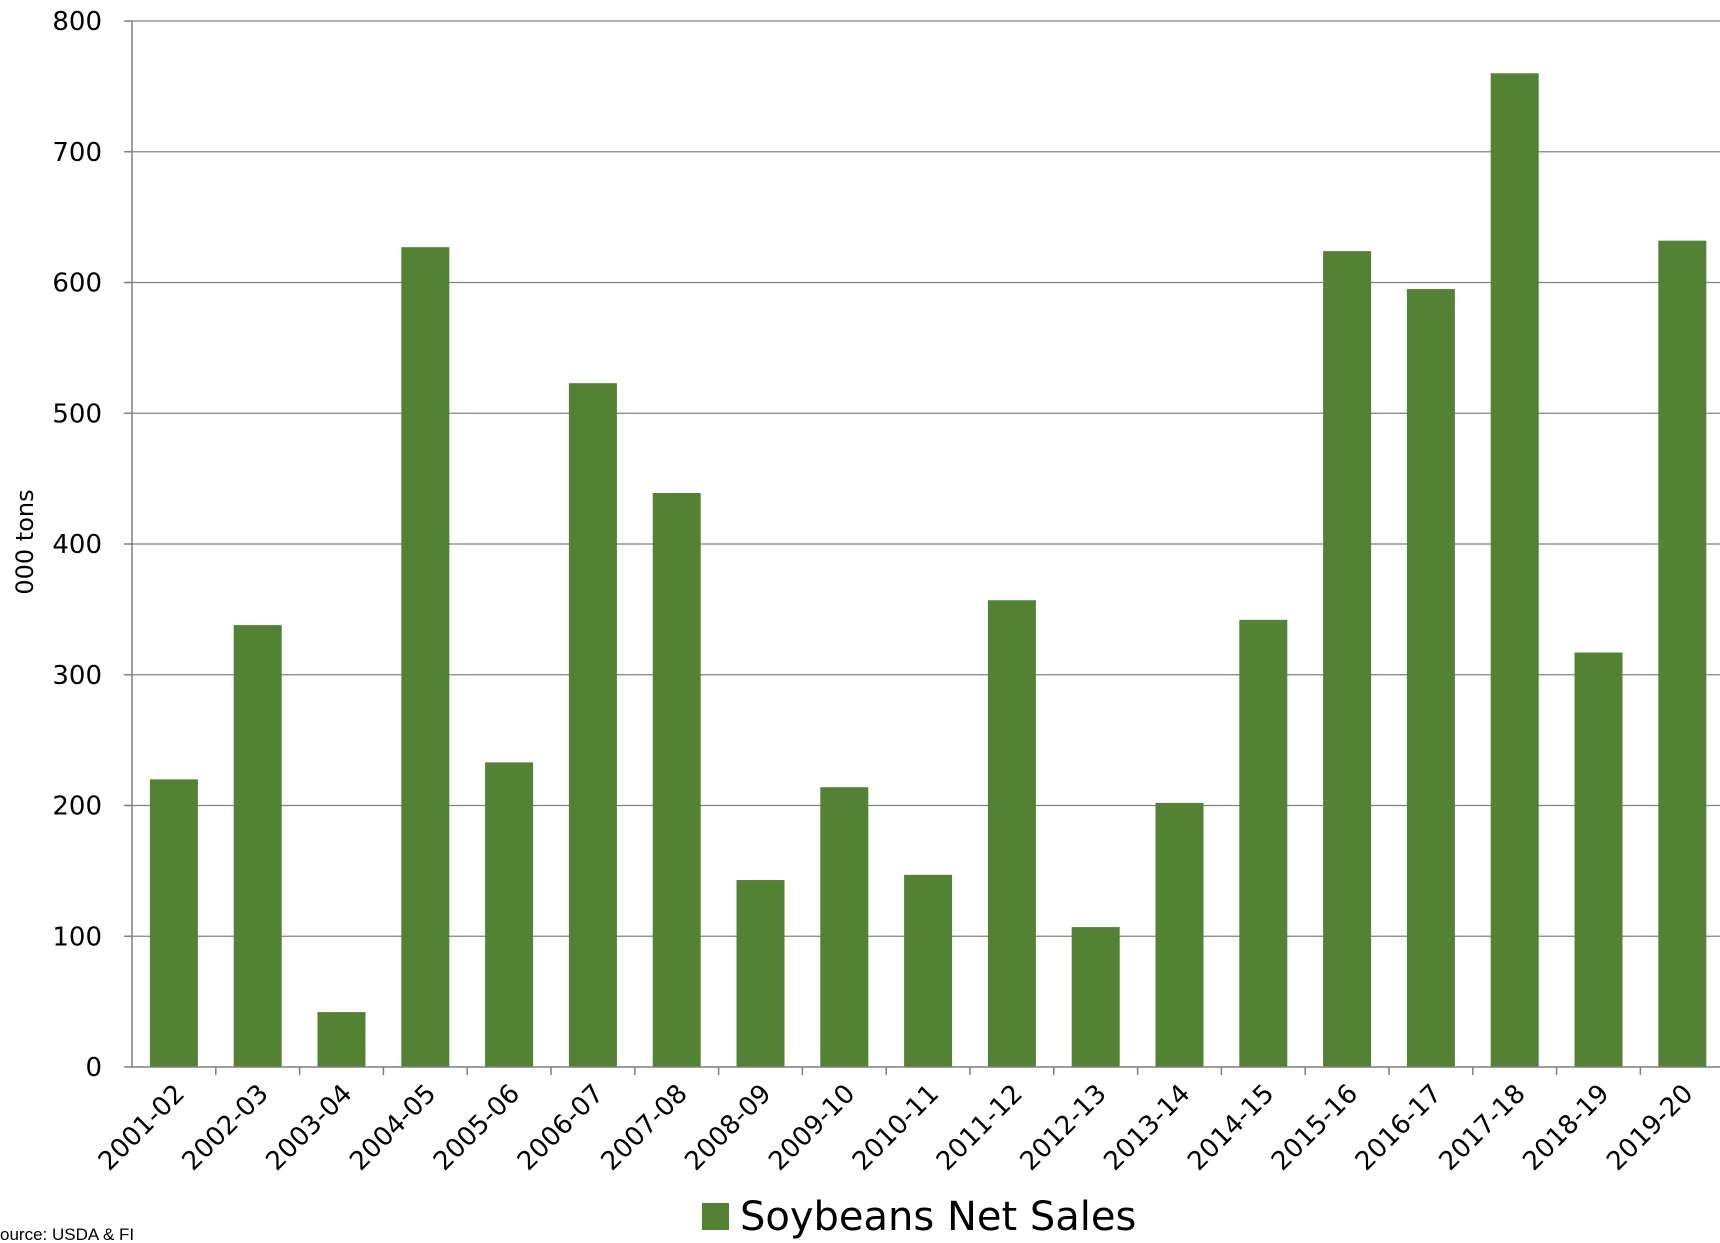 This screenshot has width=1720, height=1243. Describe the element at coordinates (1650, 1128) in the screenshot. I see `x-tick-label: 2019-20` at that location.